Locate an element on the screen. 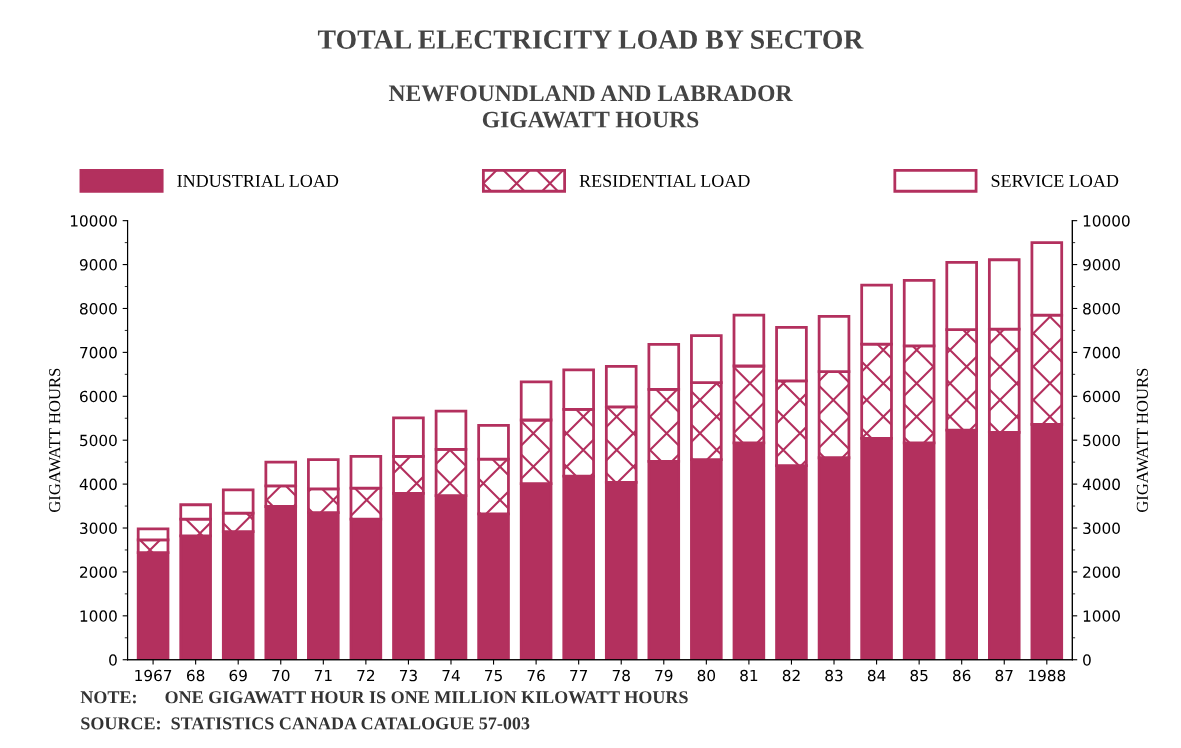 This screenshot has height=748, width=1181. y-tick-label: 0 is located at coordinates (113, 660).